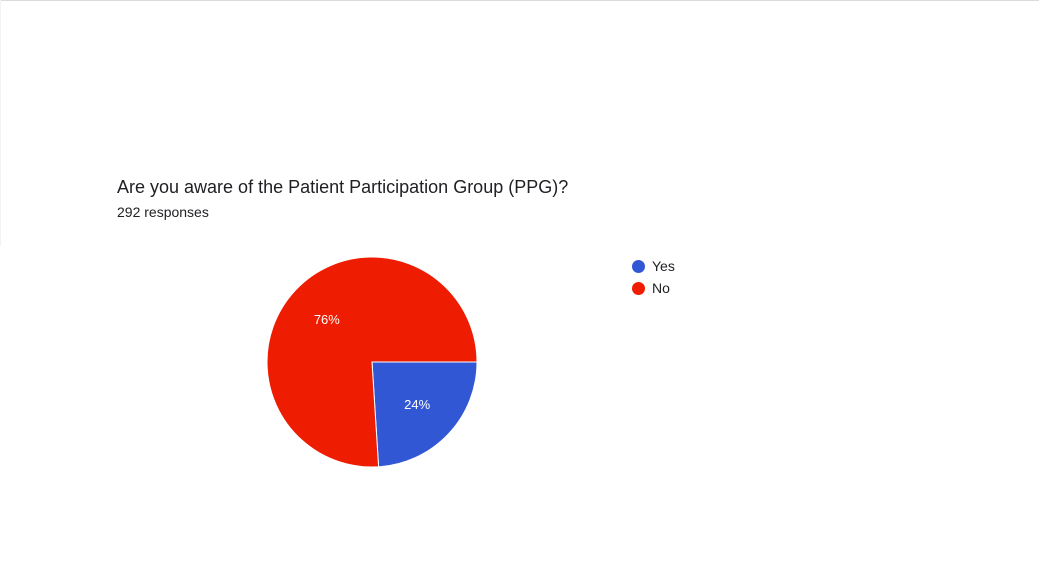 This screenshot has height=586, width=1039. What do you see at coordinates (163, 212) in the screenshot?
I see `response-count: 292 responses` at bounding box center [163, 212].